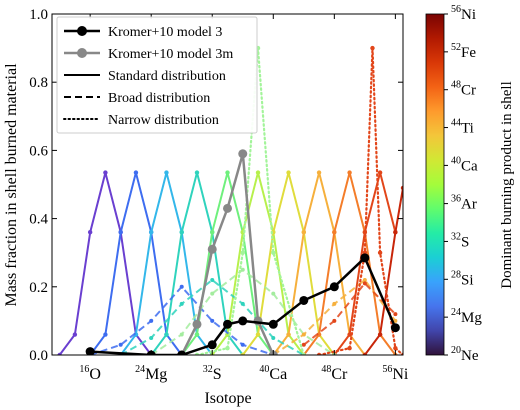 The image size is (520, 410). Describe the element at coordinates (468, 91) in the screenshot. I see `colorbar-tick-element: Cr` at that location.